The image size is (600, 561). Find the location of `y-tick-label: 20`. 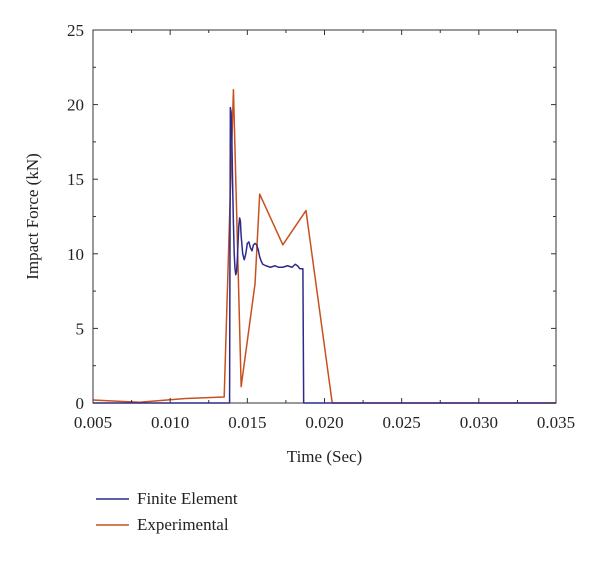

y-tick-label: 20 is located at coordinates (75, 105).